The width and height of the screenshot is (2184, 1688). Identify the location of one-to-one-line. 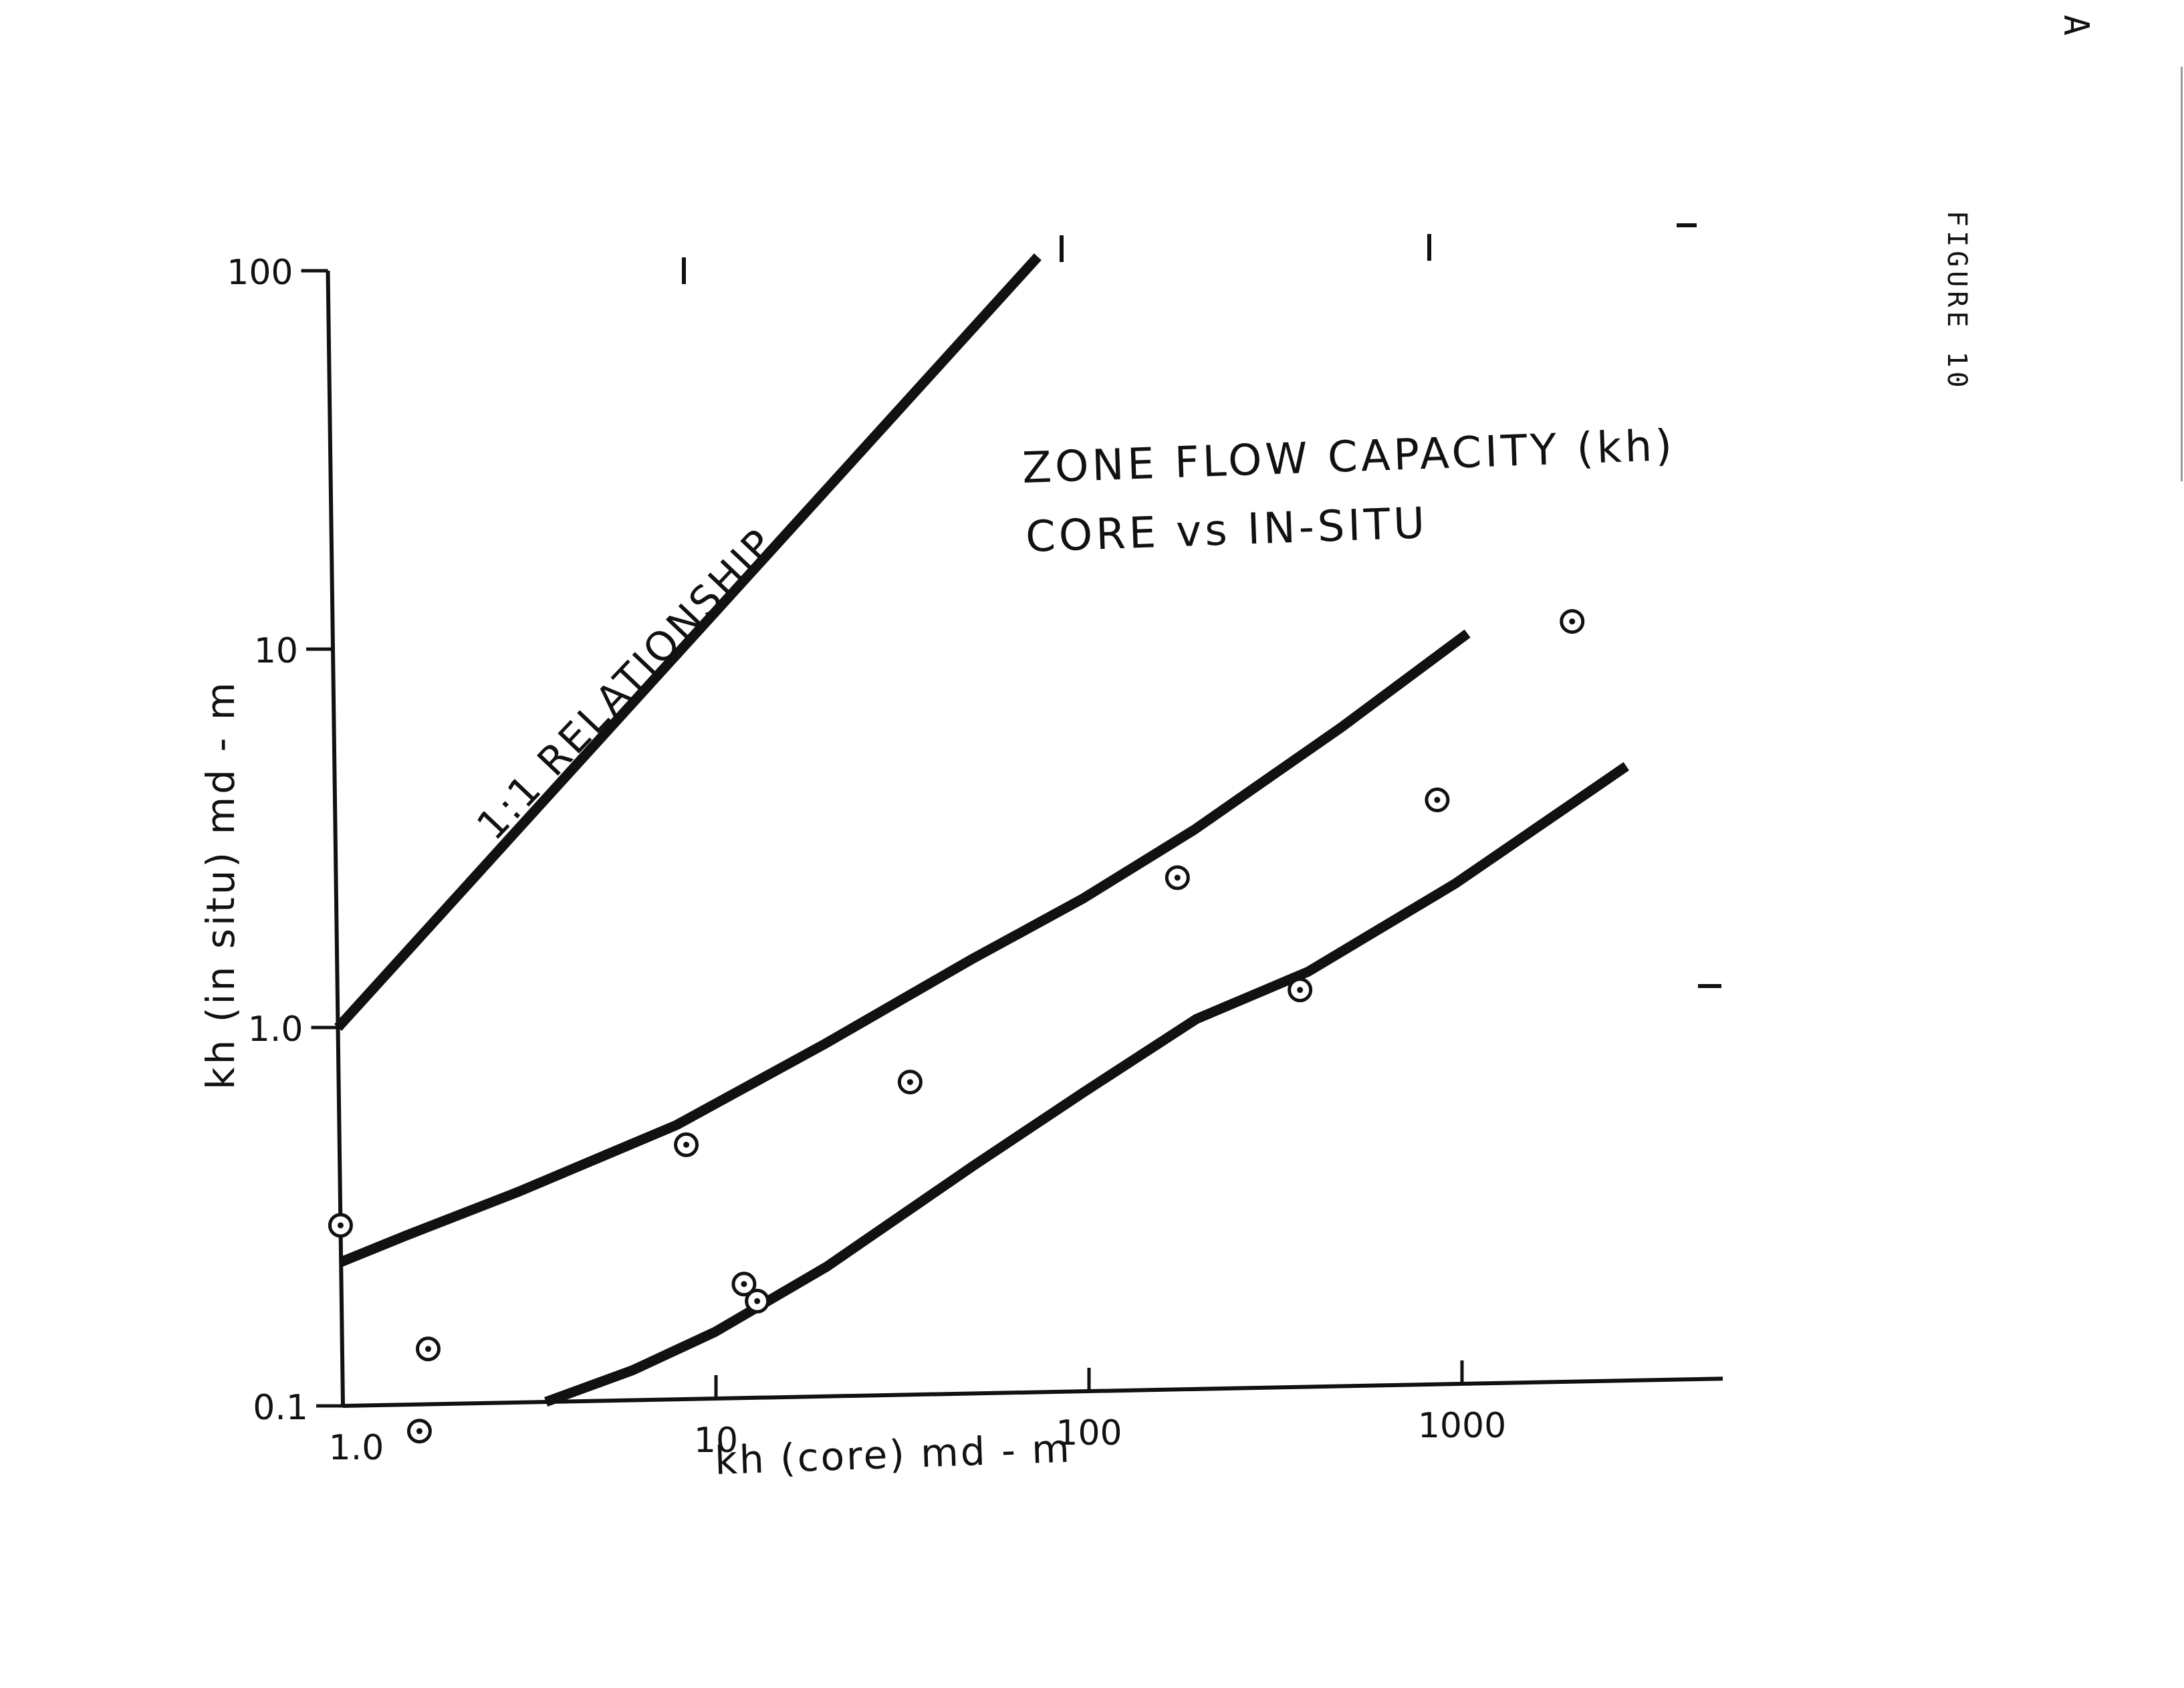
(688, 643).